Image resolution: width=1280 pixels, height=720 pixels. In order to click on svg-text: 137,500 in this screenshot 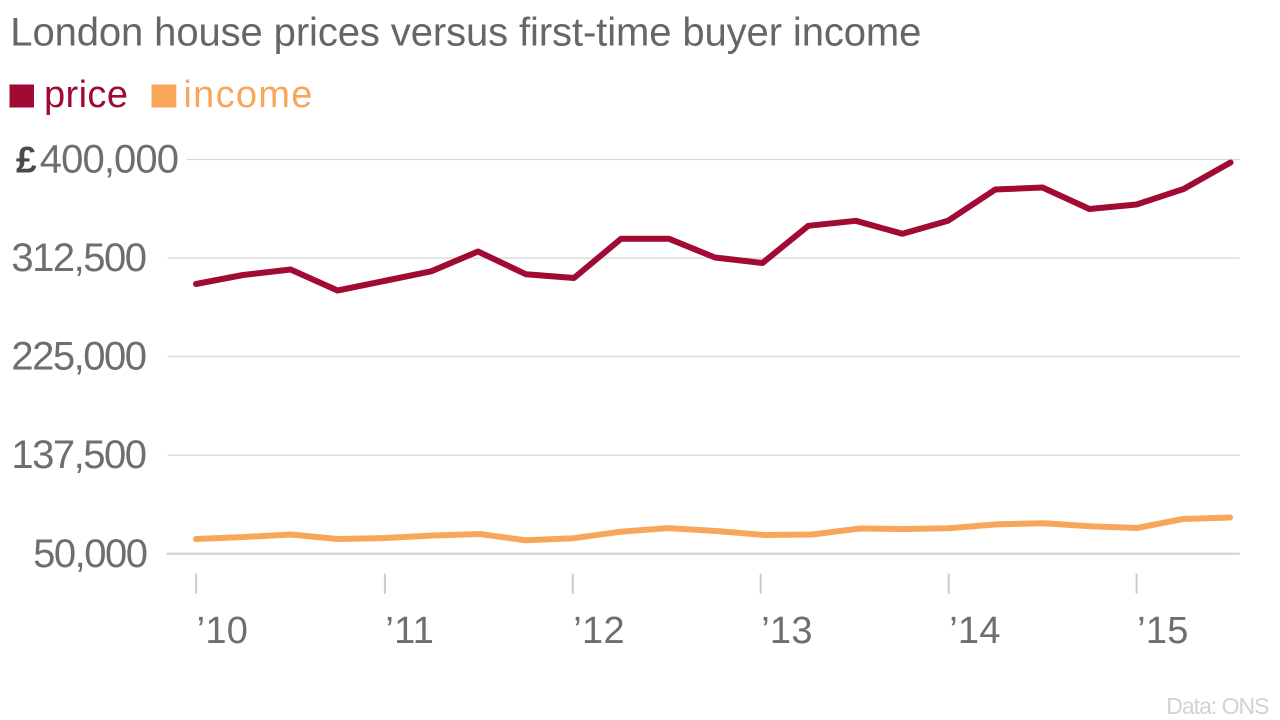, I will do `click(78, 455)`.